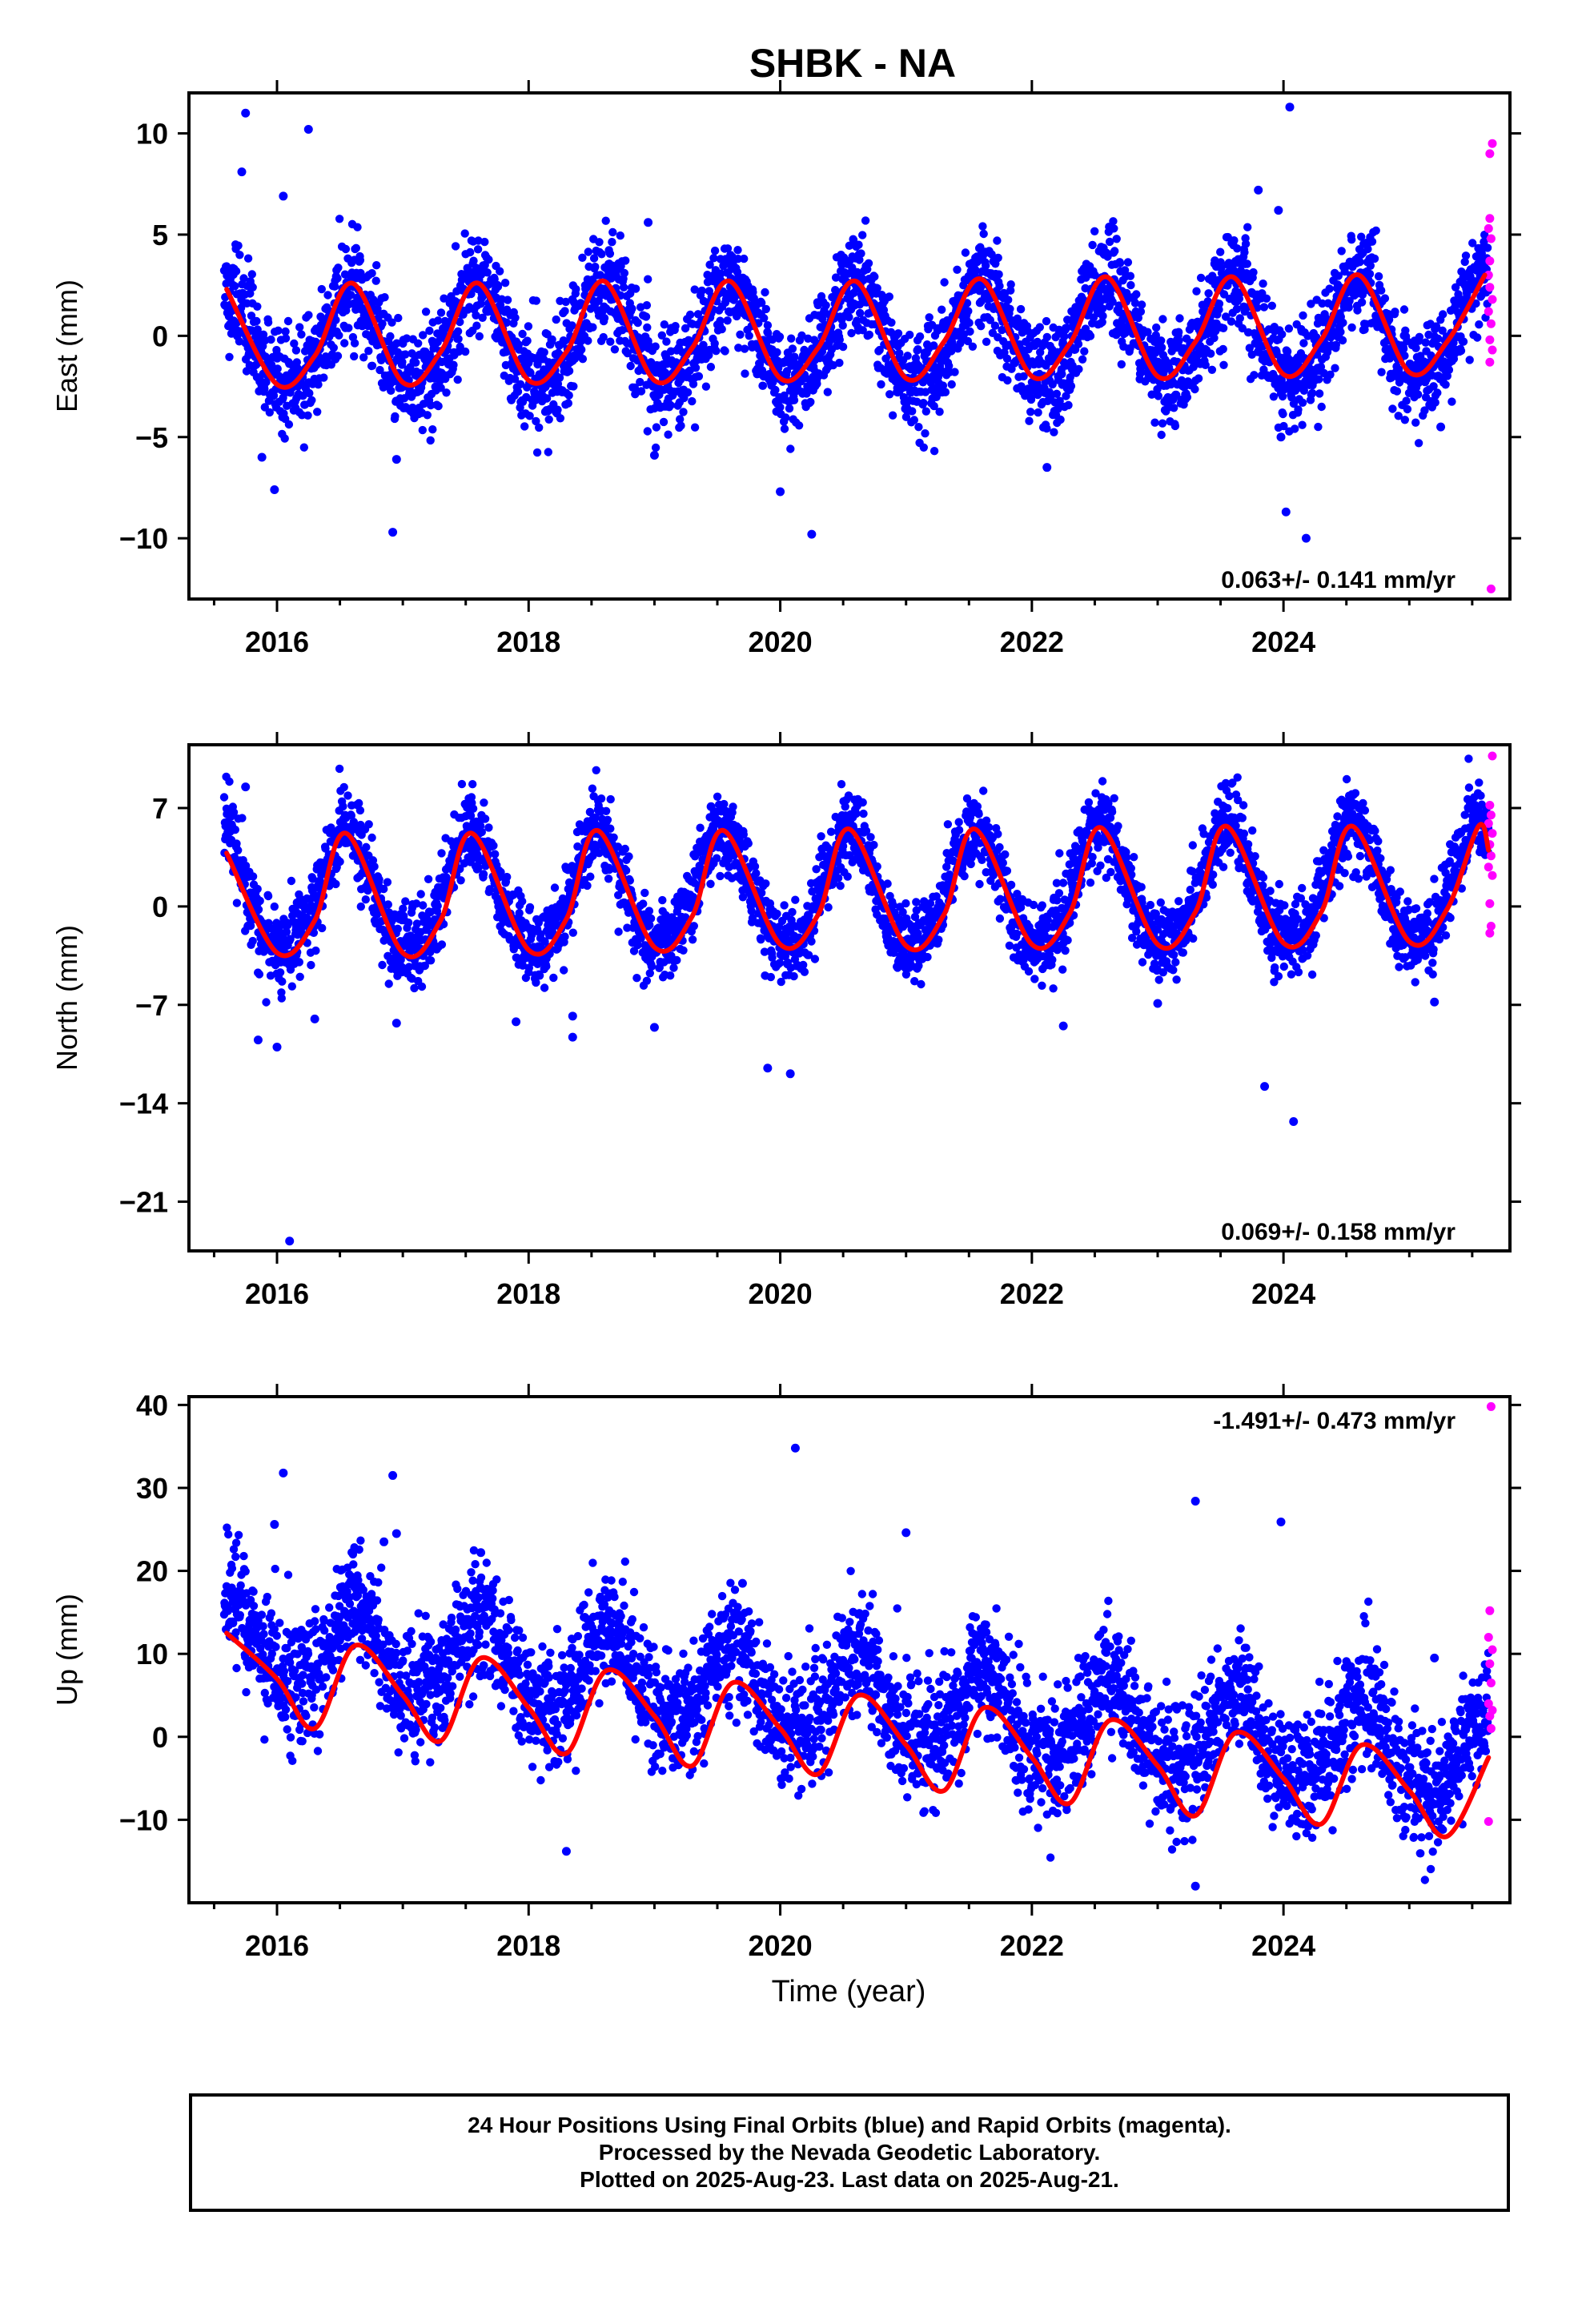 The image size is (1582, 2324). Describe the element at coordinates (781, 1945) in the screenshot. I see `up-x-tick-label: 2020` at that location.